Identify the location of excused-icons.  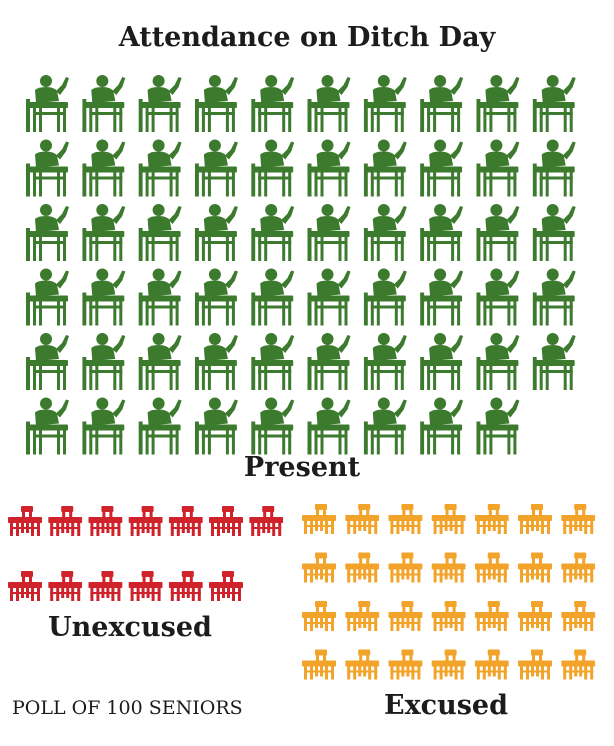
(449, 592).